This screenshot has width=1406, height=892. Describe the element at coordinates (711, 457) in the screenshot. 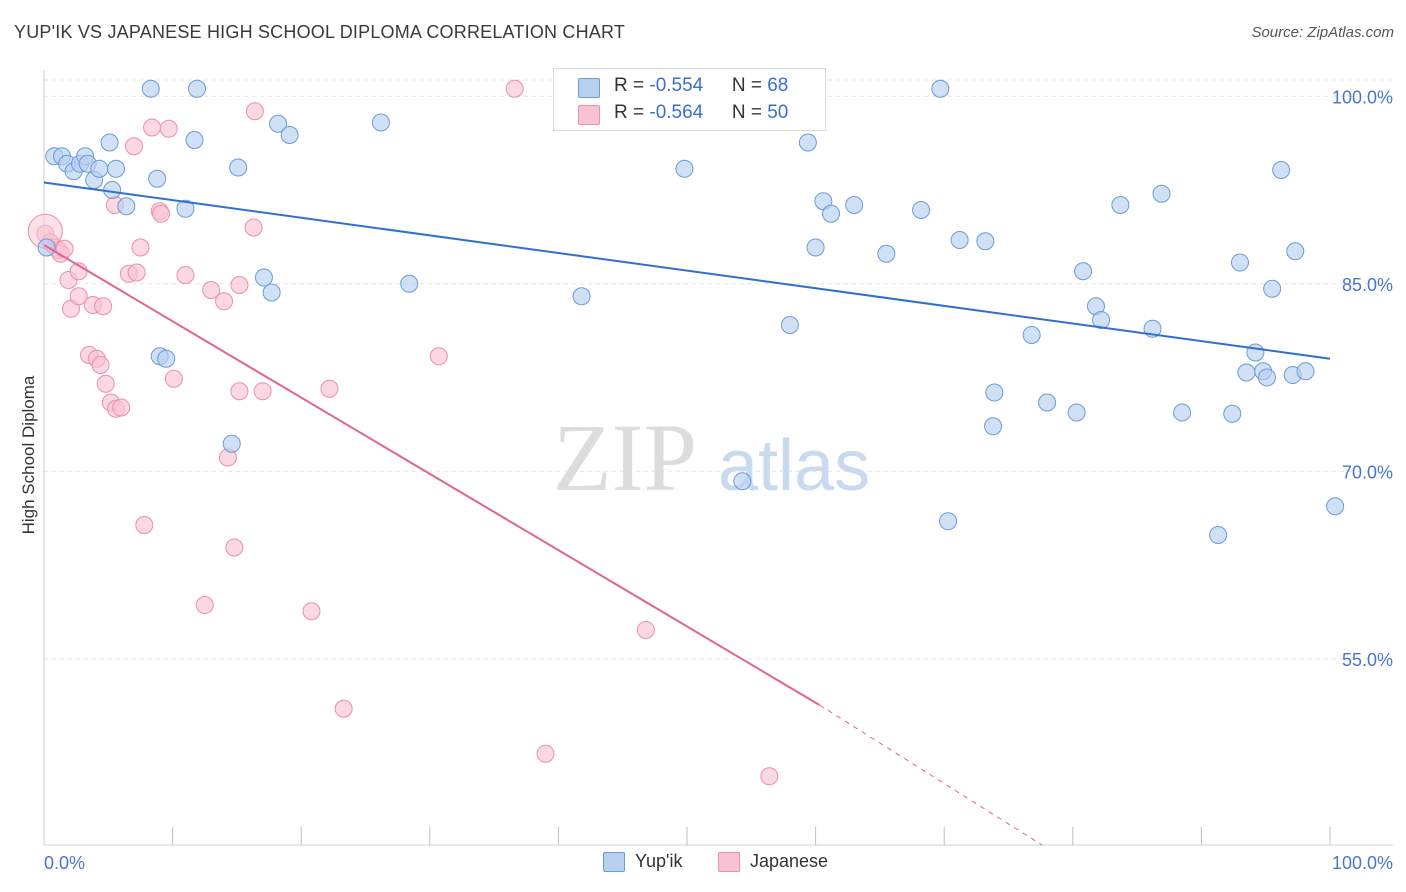

I see `watermark: ZIP atlas` at that location.